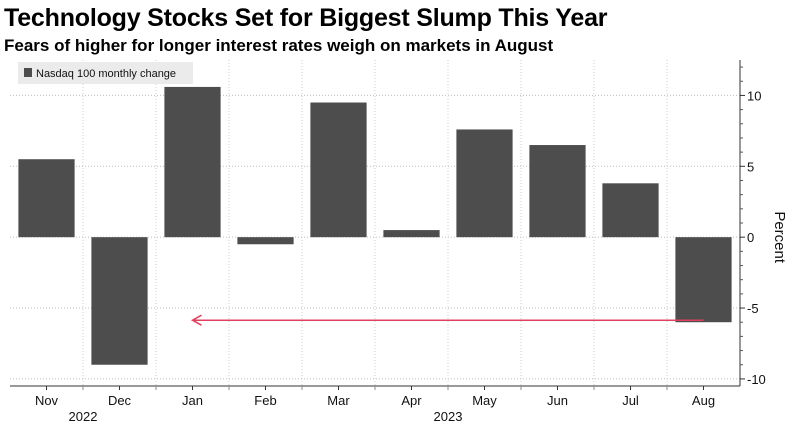 The height and width of the screenshot is (425, 799). What do you see at coordinates (119, 301) in the screenshot?
I see `bar-dec` at bounding box center [119, 301].